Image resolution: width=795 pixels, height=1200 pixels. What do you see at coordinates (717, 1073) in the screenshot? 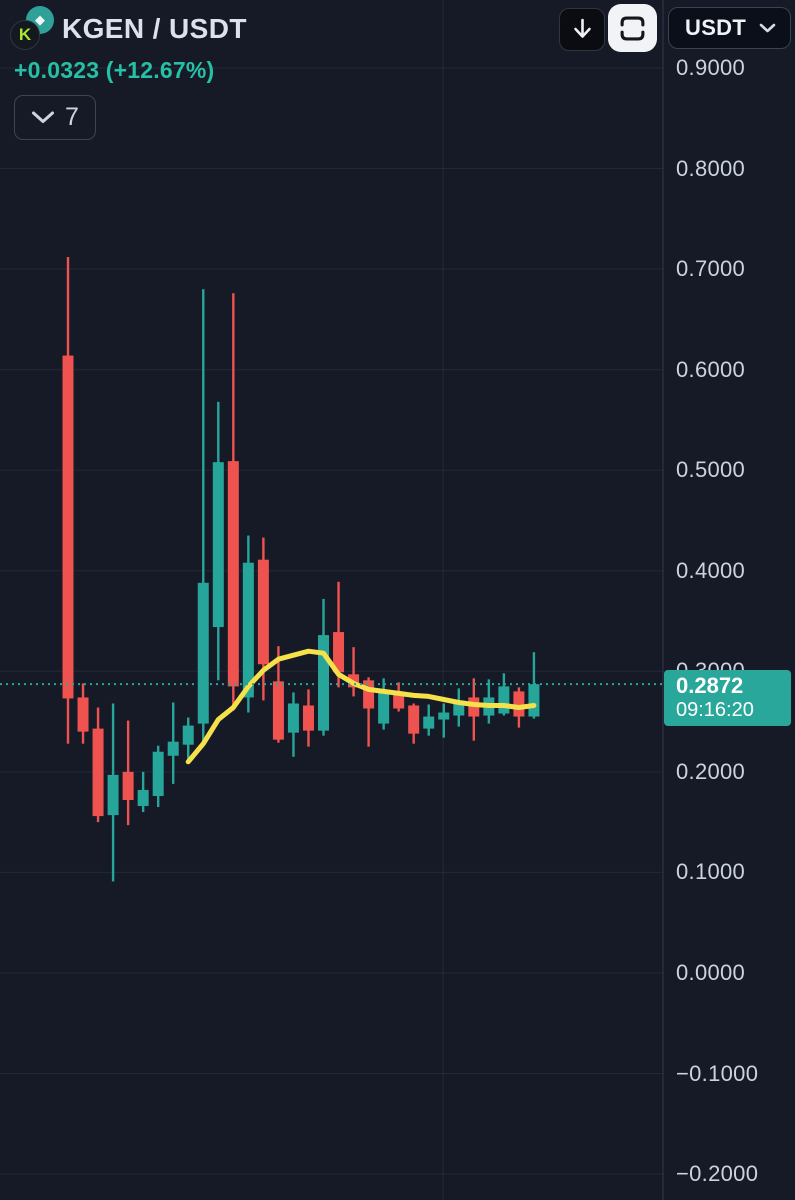
I see `price-tick-label: −0.1000` at bounding box center [717, 1073].